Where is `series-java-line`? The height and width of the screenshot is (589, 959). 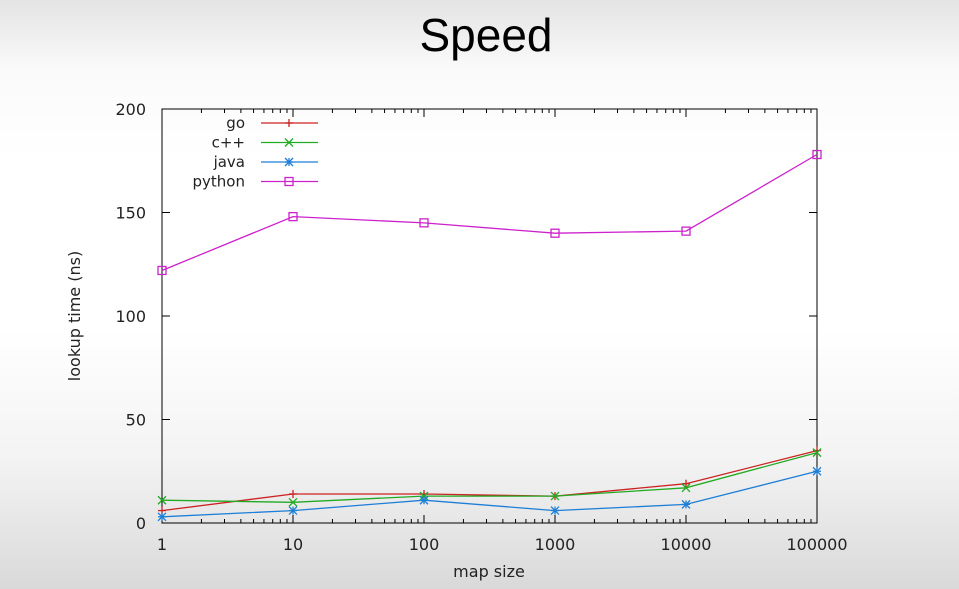 series-java-line is located at coordinates (489, 494).